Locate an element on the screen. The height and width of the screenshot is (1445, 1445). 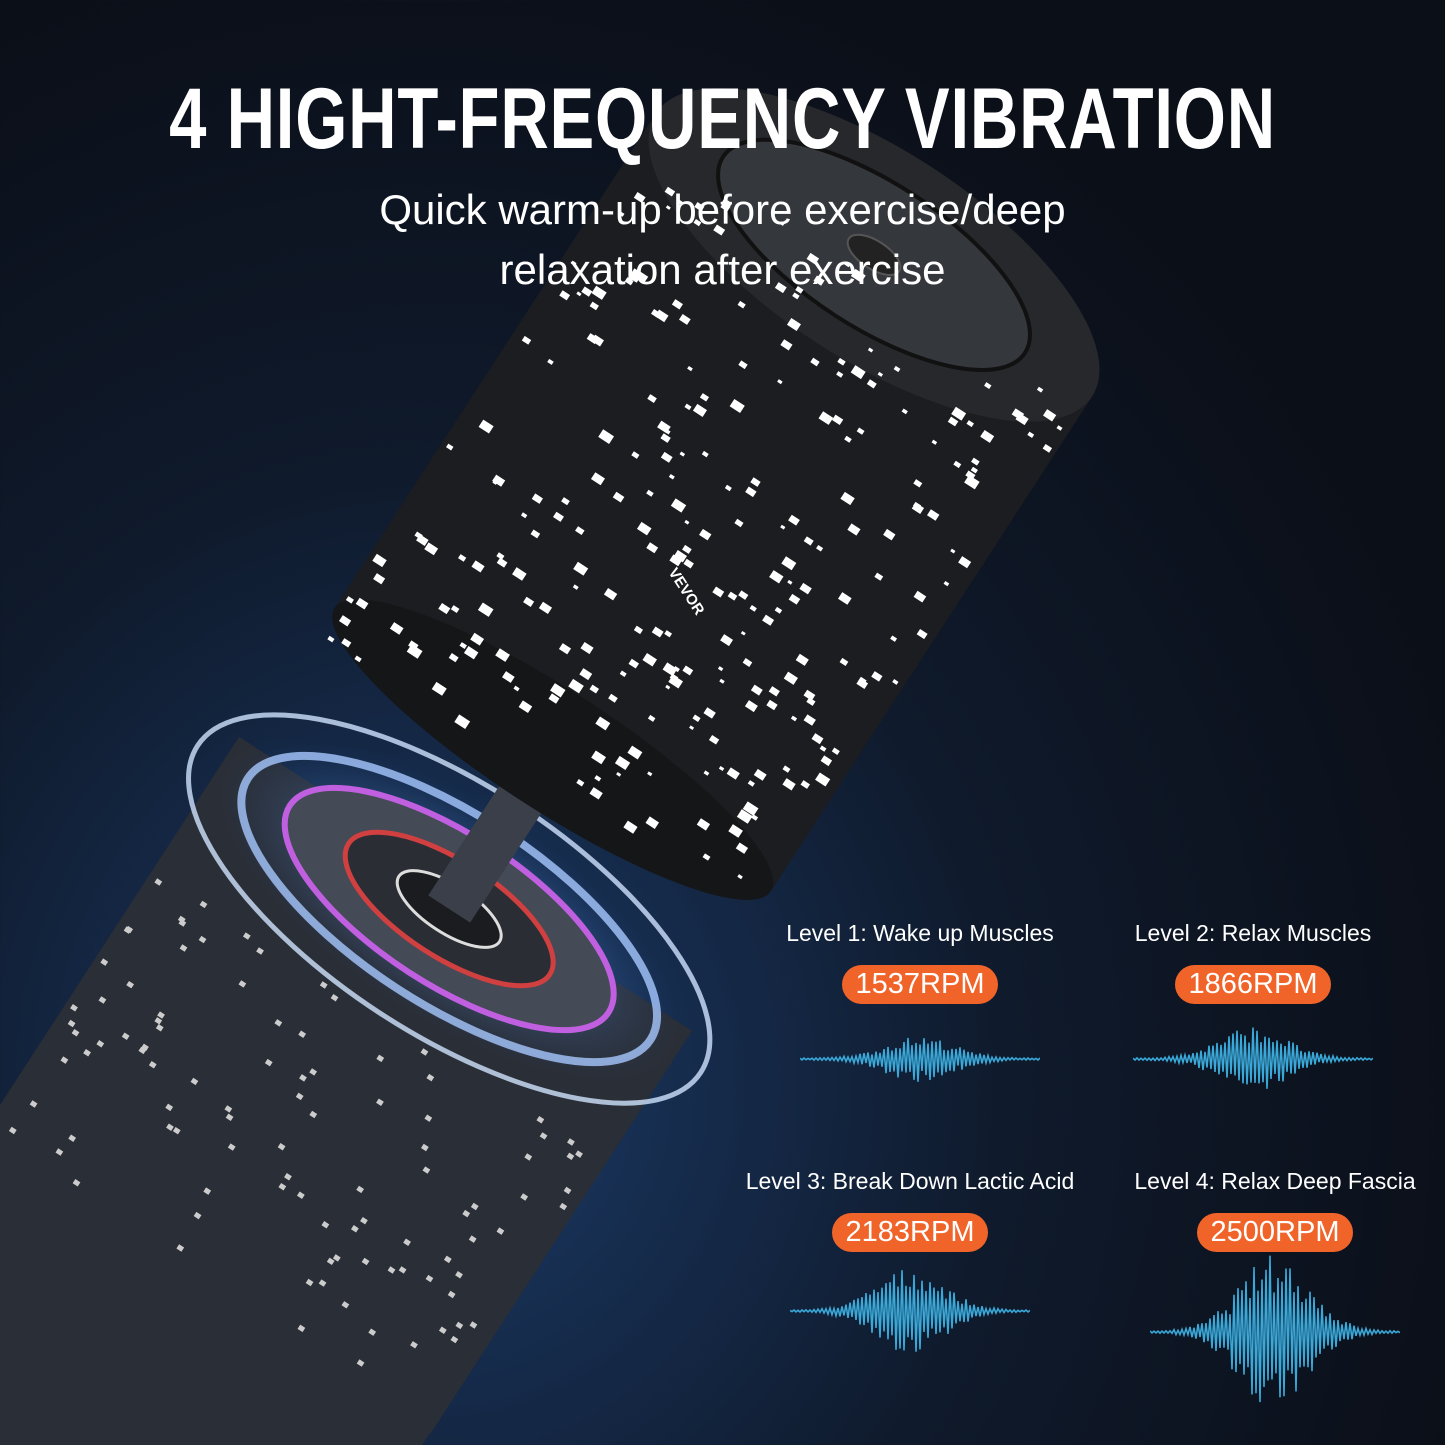
rpm-badge: 2183RPM is located at coordinates (910, 1232).